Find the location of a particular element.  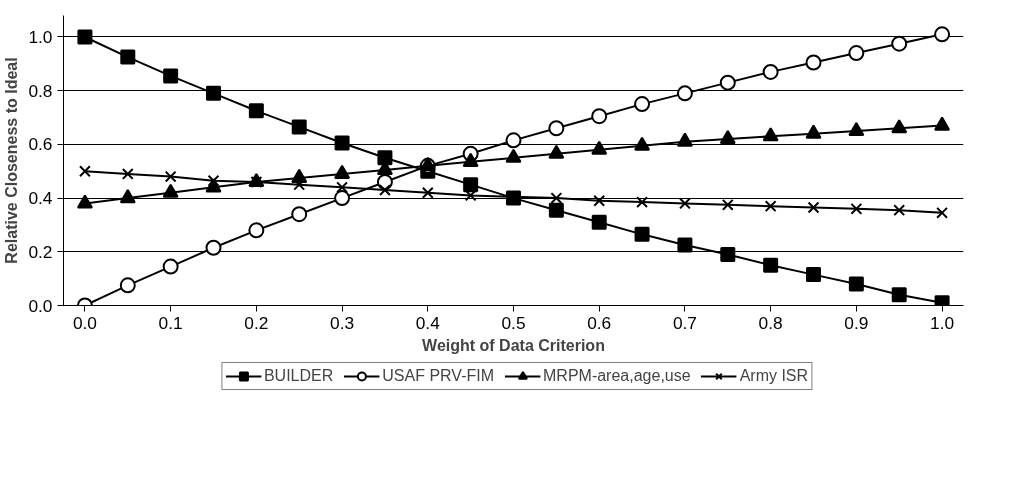

legend-label: MRPM-area,age,use is located at coordinates (617, 376).